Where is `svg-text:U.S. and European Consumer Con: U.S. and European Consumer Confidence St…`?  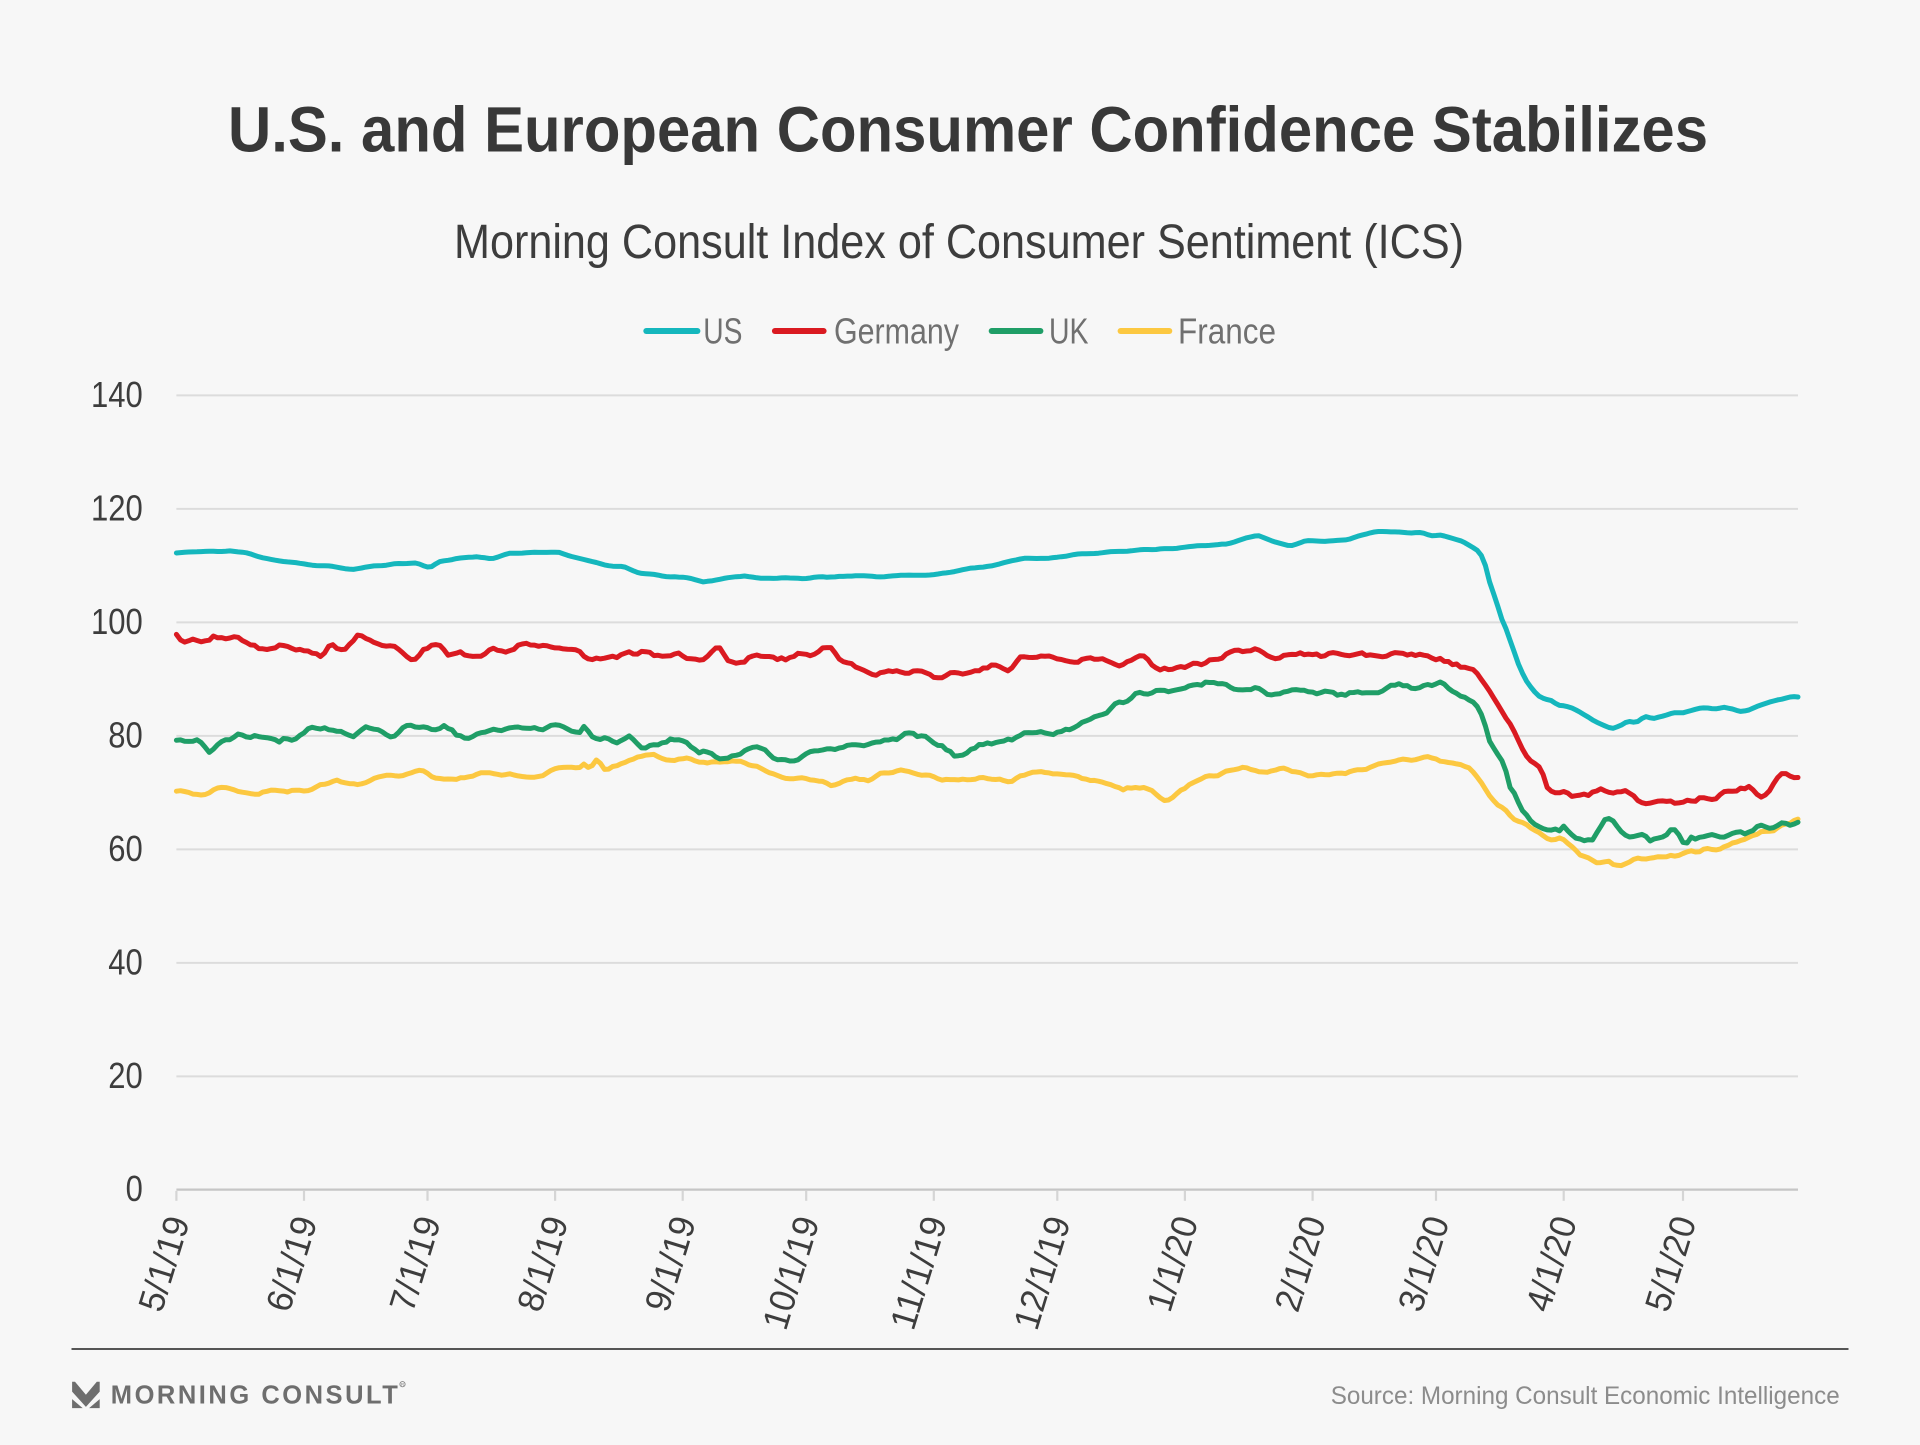 svg-text:U.S. and European Consumer Con: U.S. and European Consumer Confidence St… is located at coordinates (968, 129).